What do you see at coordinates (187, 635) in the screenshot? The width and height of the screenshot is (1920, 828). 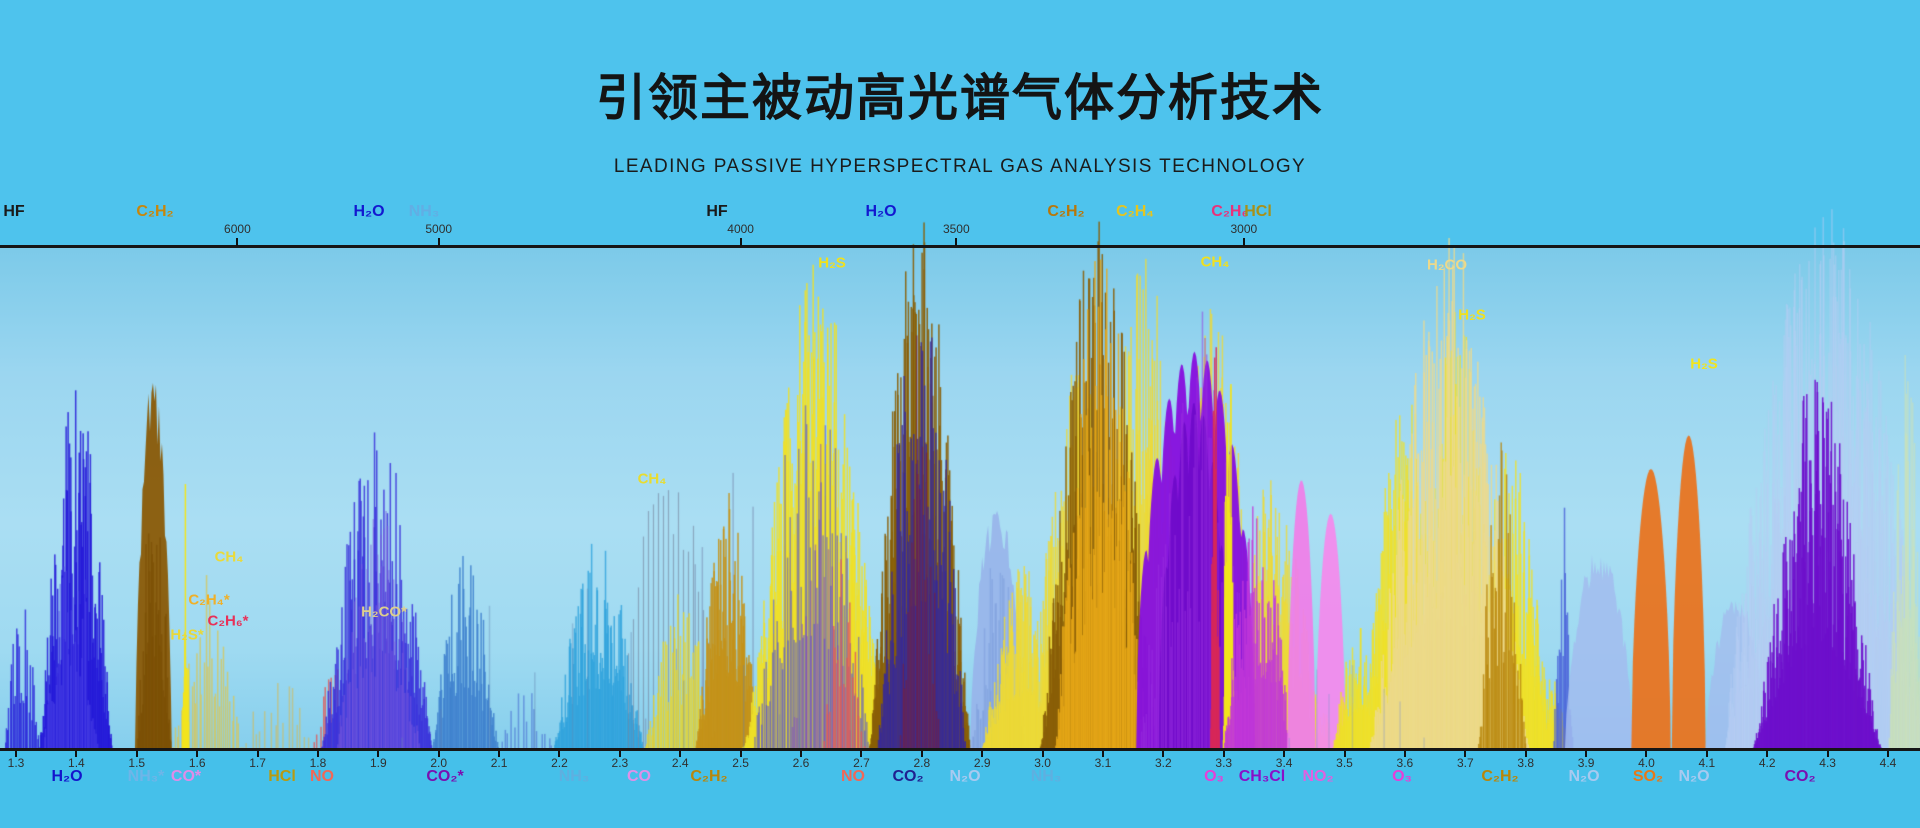 I see `in-chart-gas-label: H₂S*` at bounding box center [187, 635].